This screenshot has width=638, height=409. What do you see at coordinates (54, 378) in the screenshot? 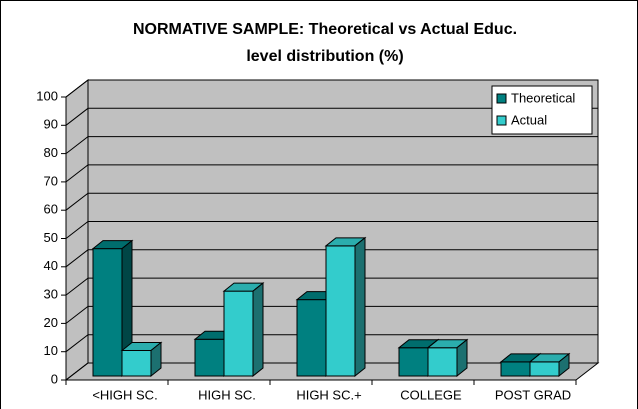
I see `y-tick-label: 0` at bounding box center [54, 378].